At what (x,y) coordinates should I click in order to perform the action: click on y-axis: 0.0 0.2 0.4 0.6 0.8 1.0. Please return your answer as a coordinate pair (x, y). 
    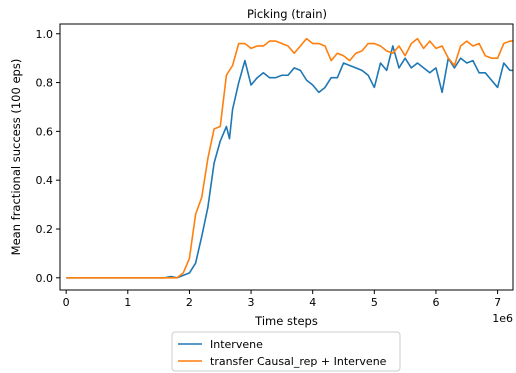
    Looking at the image, I should click on (48, 156).